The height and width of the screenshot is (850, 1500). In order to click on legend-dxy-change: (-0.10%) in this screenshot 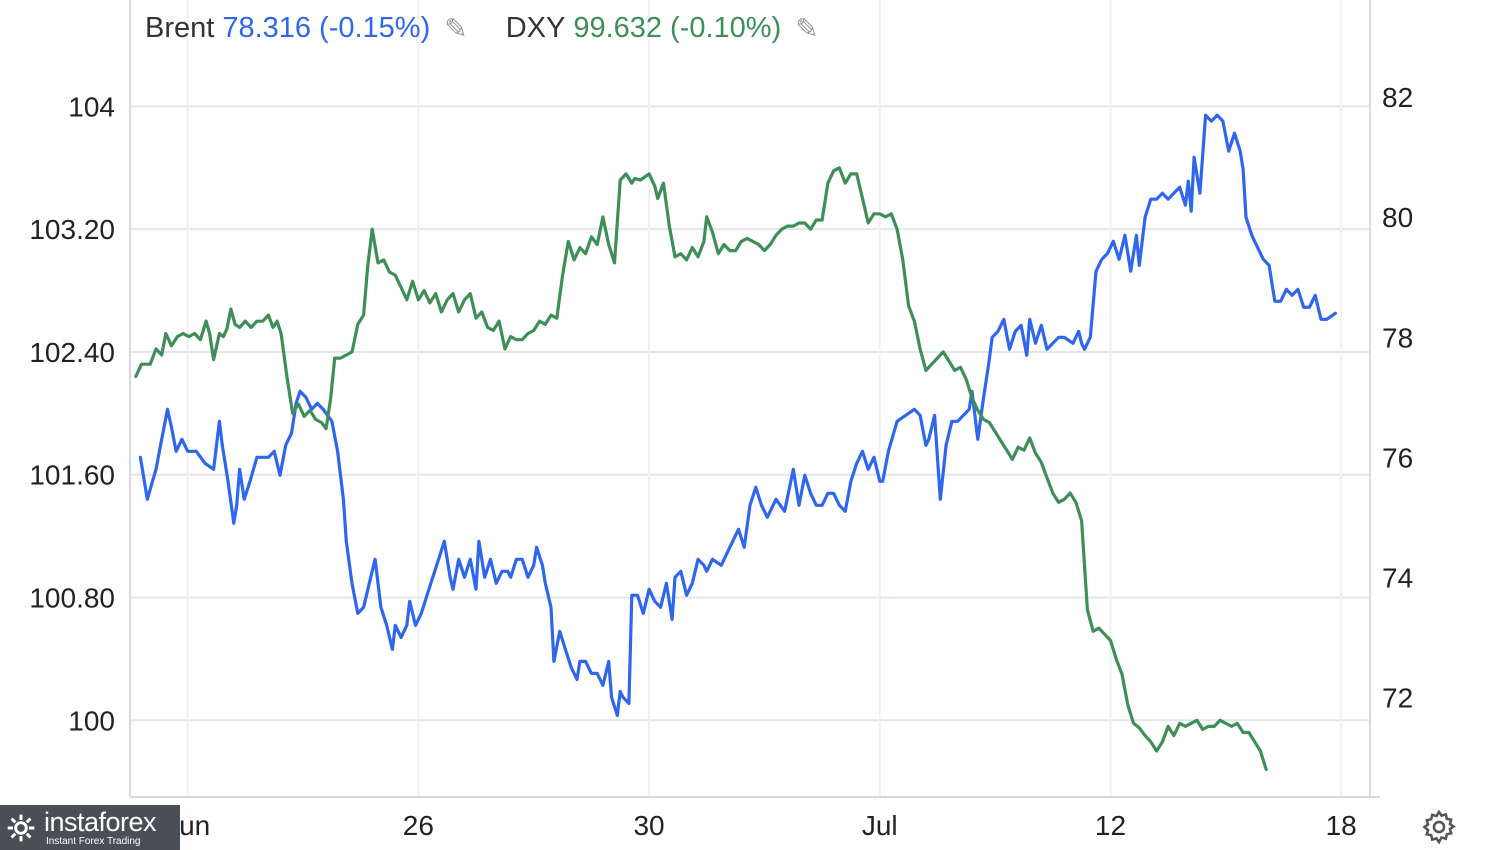, I will do `click(726, 27)`.